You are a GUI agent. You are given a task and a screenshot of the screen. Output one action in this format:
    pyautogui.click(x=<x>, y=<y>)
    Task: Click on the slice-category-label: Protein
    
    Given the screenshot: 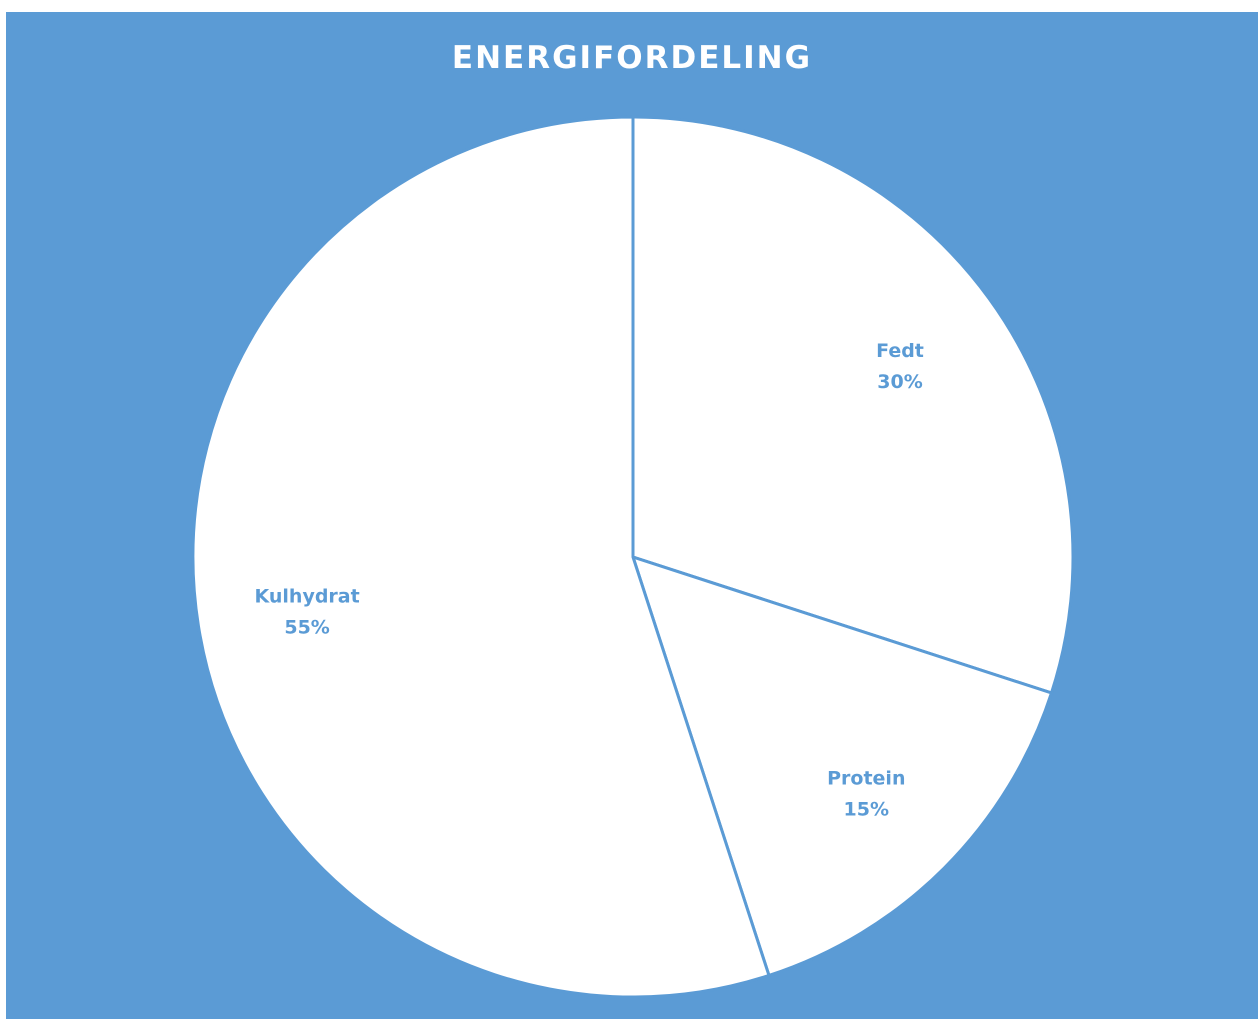 What is the action you would take?
    pyautogui.click(x=866, y=778)
    